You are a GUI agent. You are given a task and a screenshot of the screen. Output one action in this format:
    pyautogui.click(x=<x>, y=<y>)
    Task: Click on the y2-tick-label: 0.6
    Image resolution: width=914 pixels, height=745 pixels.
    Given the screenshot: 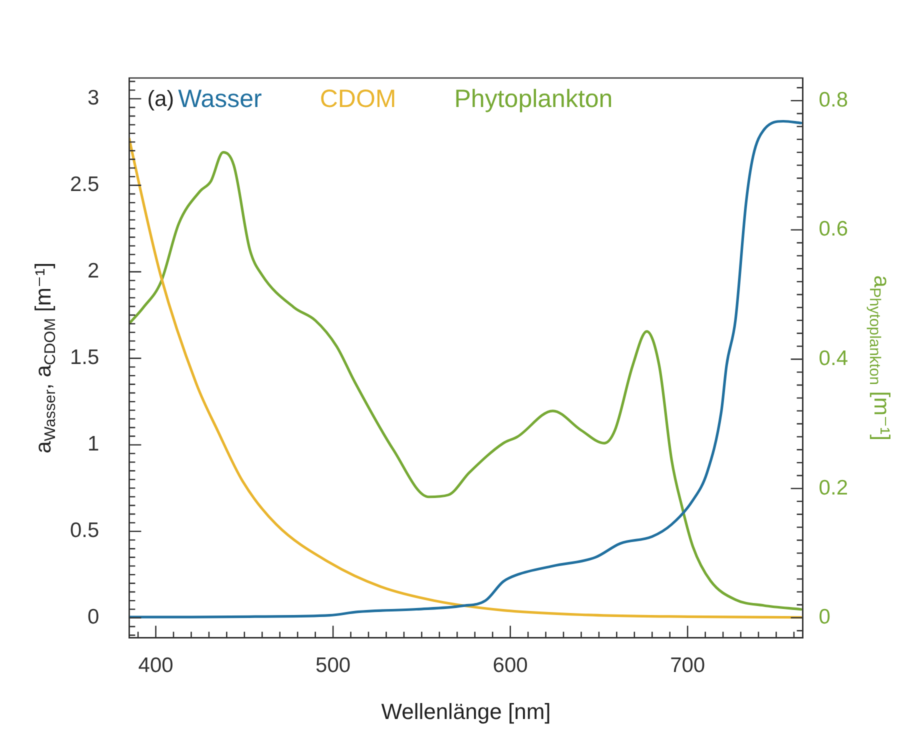 What is the action you would take?
    pyautogui.click(x=833, y=229)
    